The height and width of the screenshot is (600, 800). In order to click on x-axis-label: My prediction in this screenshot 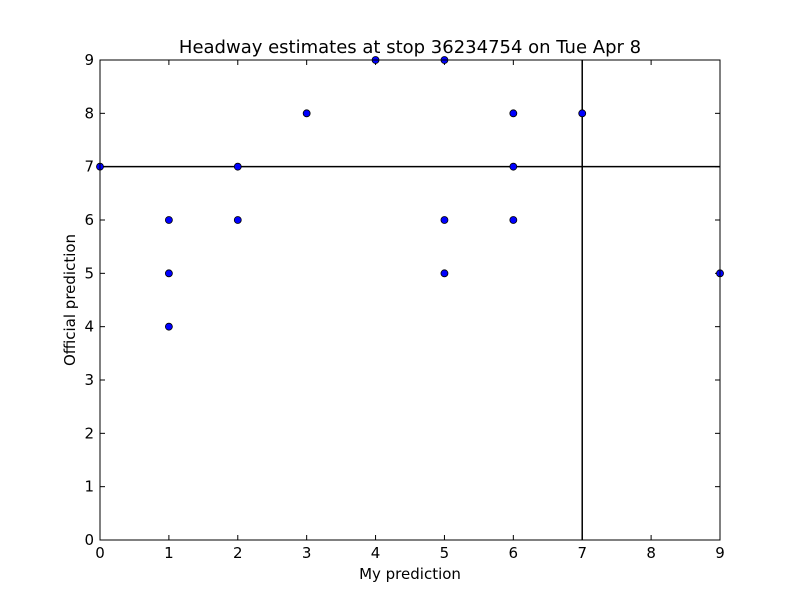, I will do `click(410, 574)`.